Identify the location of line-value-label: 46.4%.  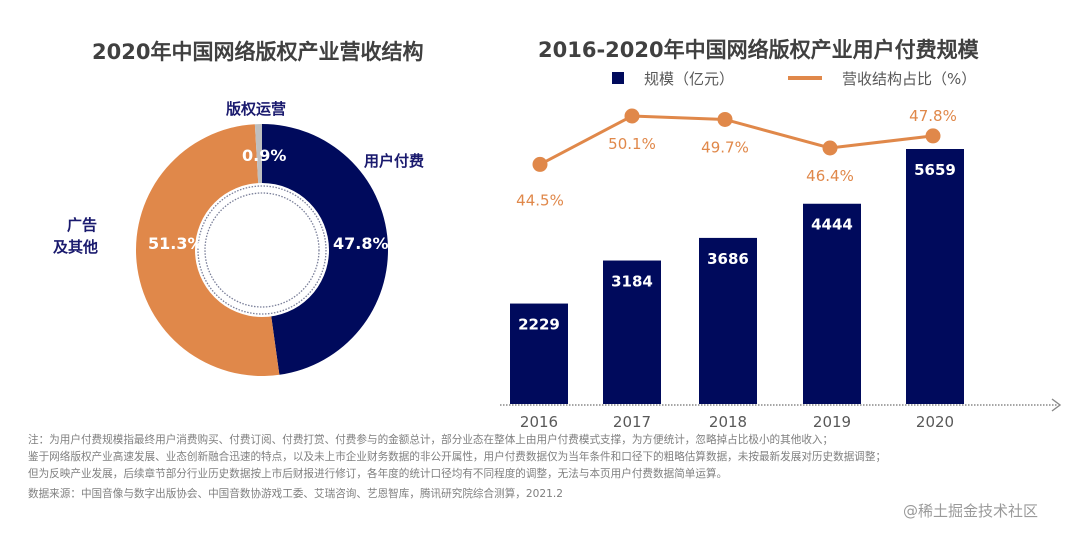
(830, 176).